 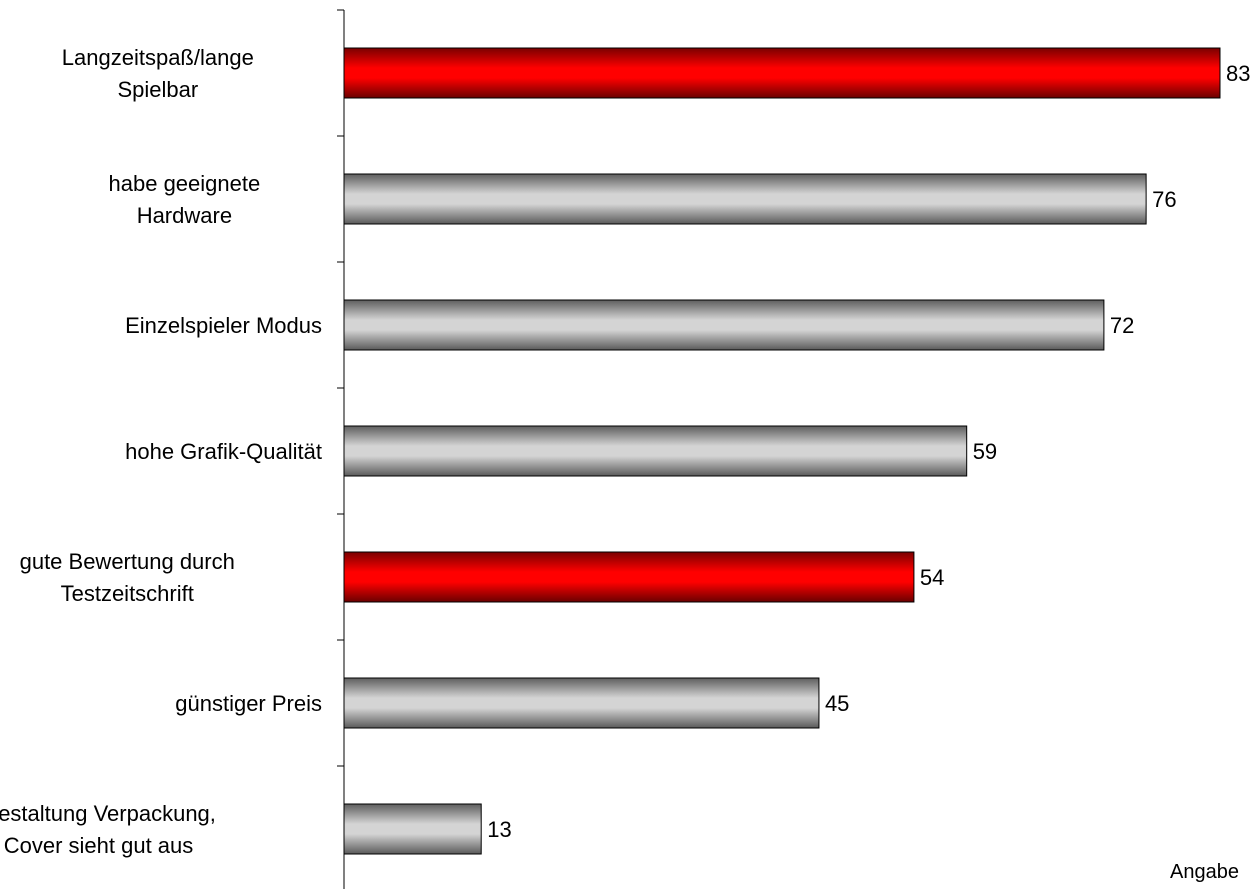 I want to click on category-label: Einzelspieler Modus, so click(x=223, y=325).